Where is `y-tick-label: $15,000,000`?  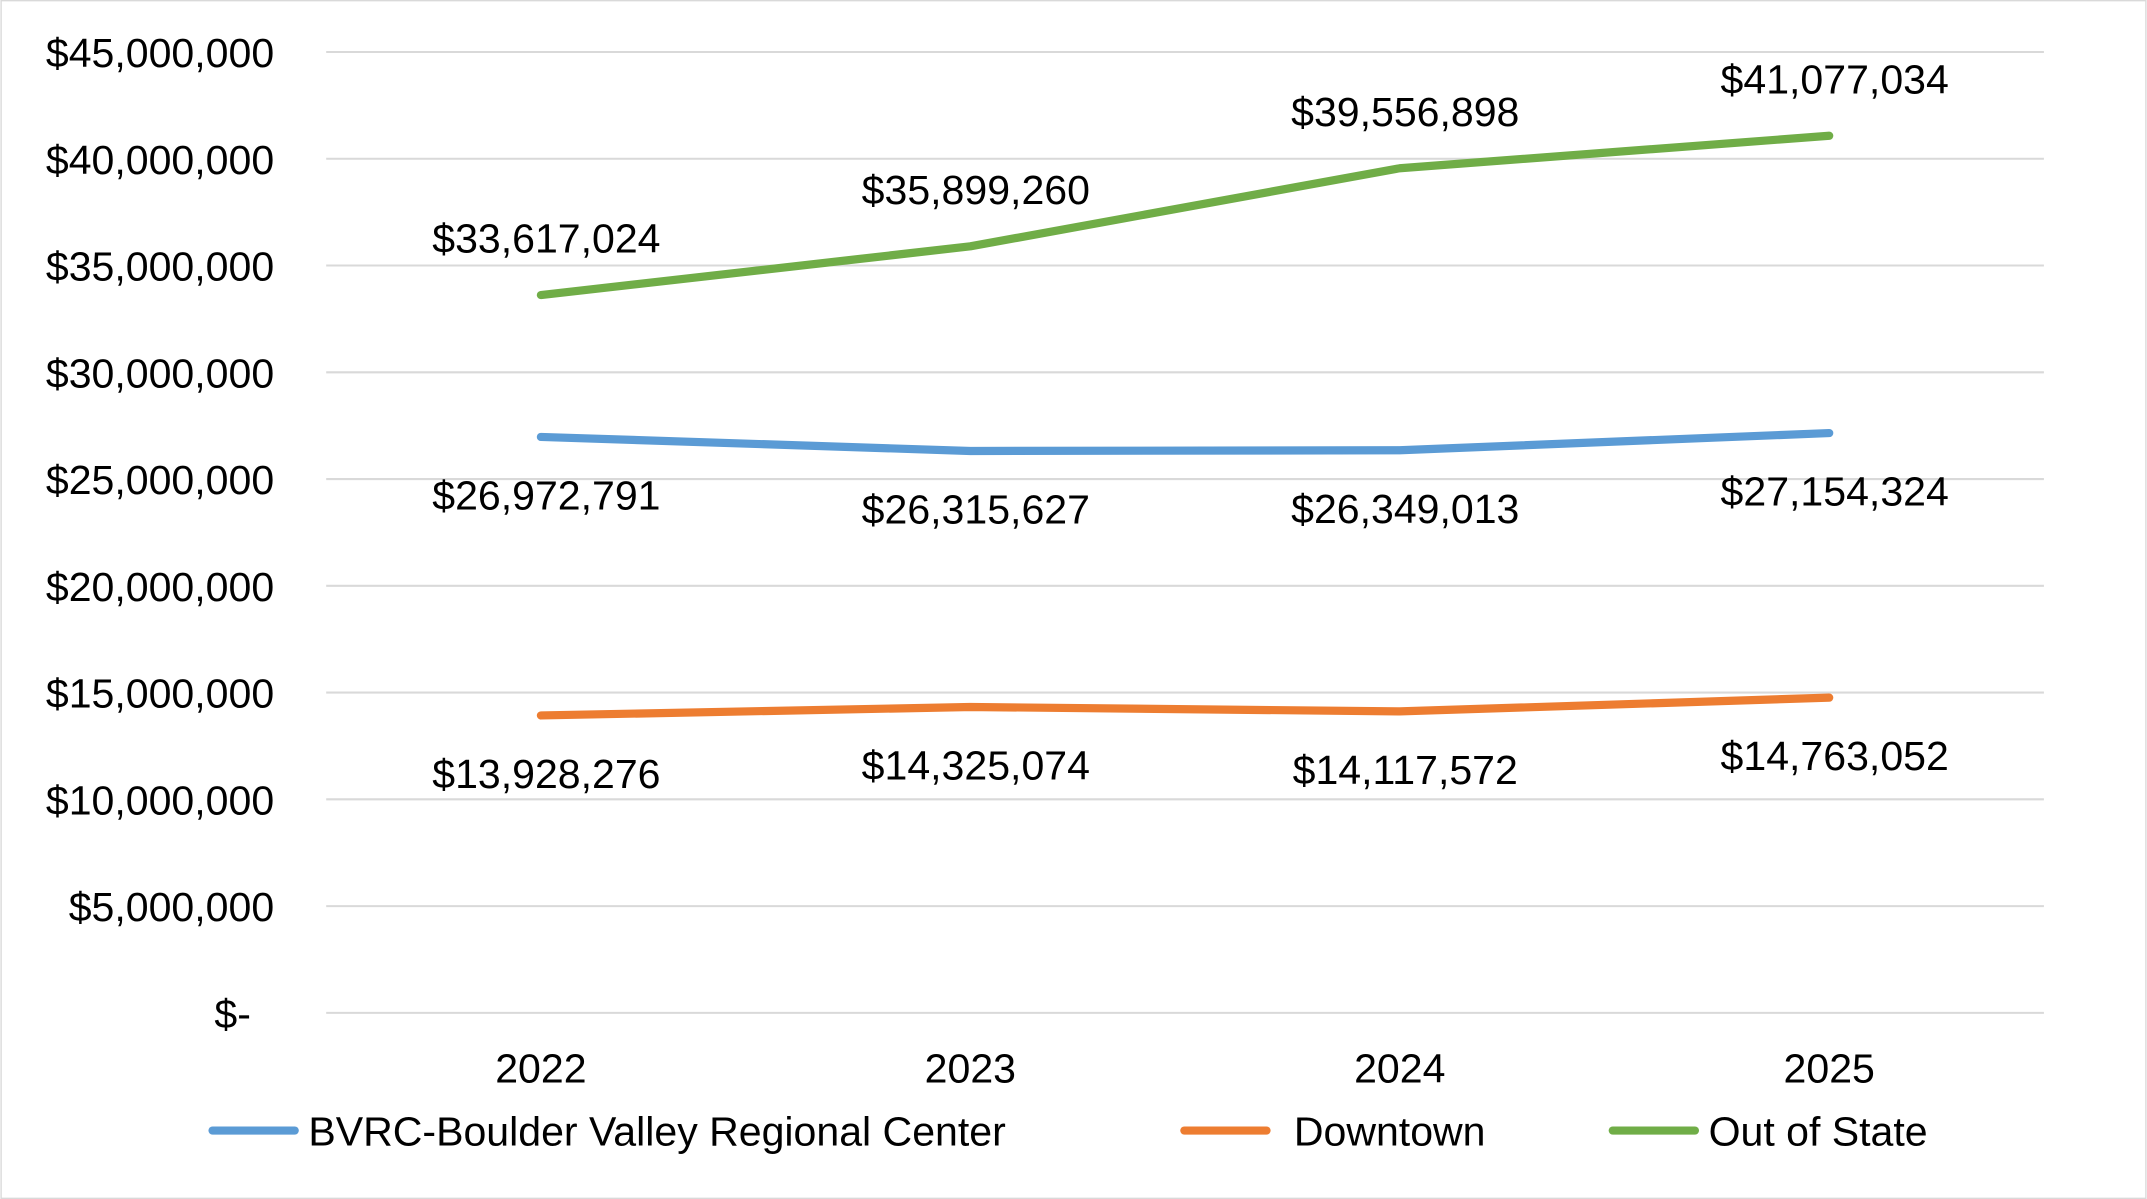 y-tick-label: $15,000,000 is located at coordinates (160, 694).